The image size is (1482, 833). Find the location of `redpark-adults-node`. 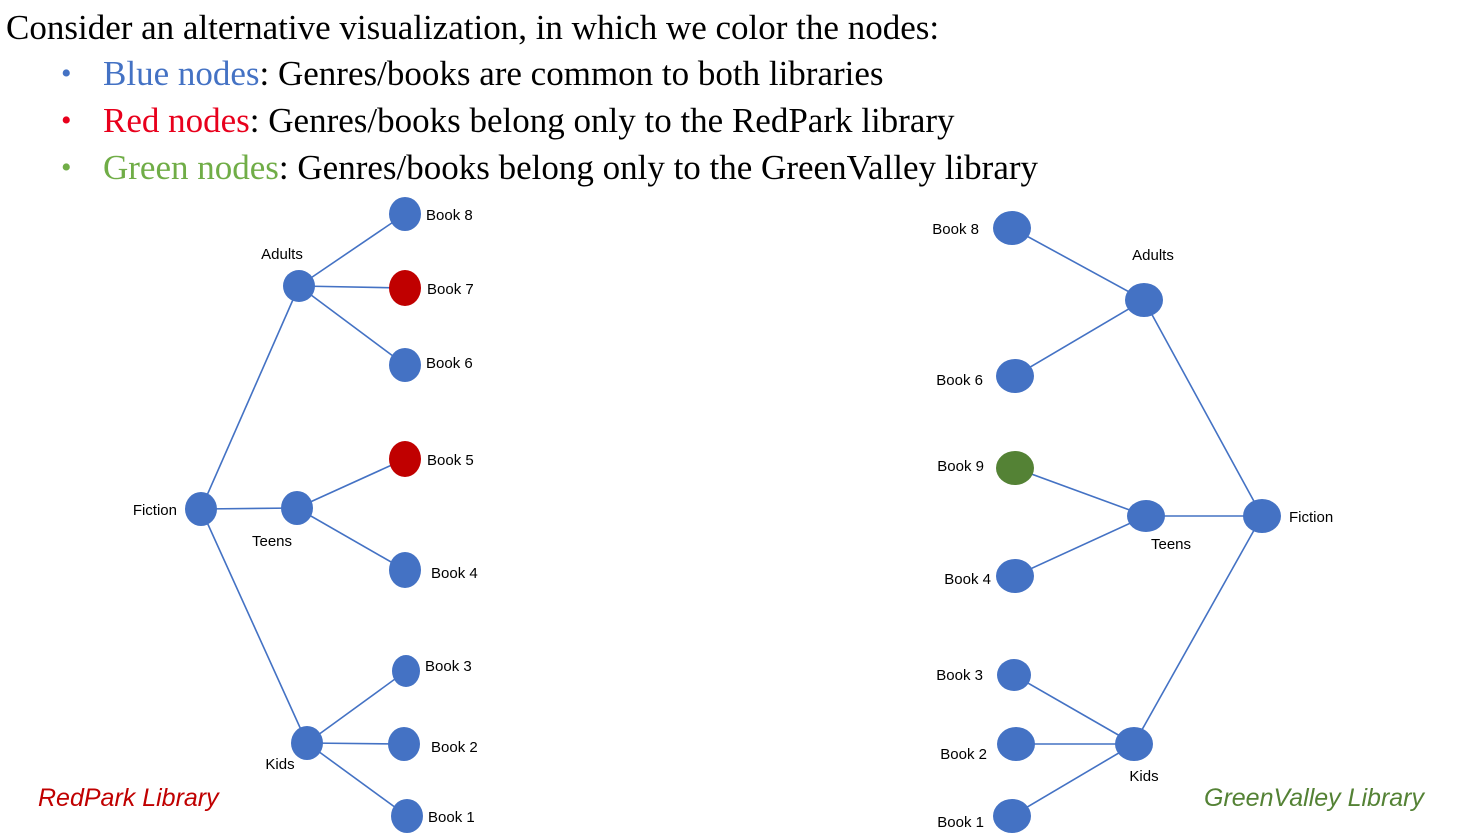

redpark-adults-node is located at coordinates (299, 286).